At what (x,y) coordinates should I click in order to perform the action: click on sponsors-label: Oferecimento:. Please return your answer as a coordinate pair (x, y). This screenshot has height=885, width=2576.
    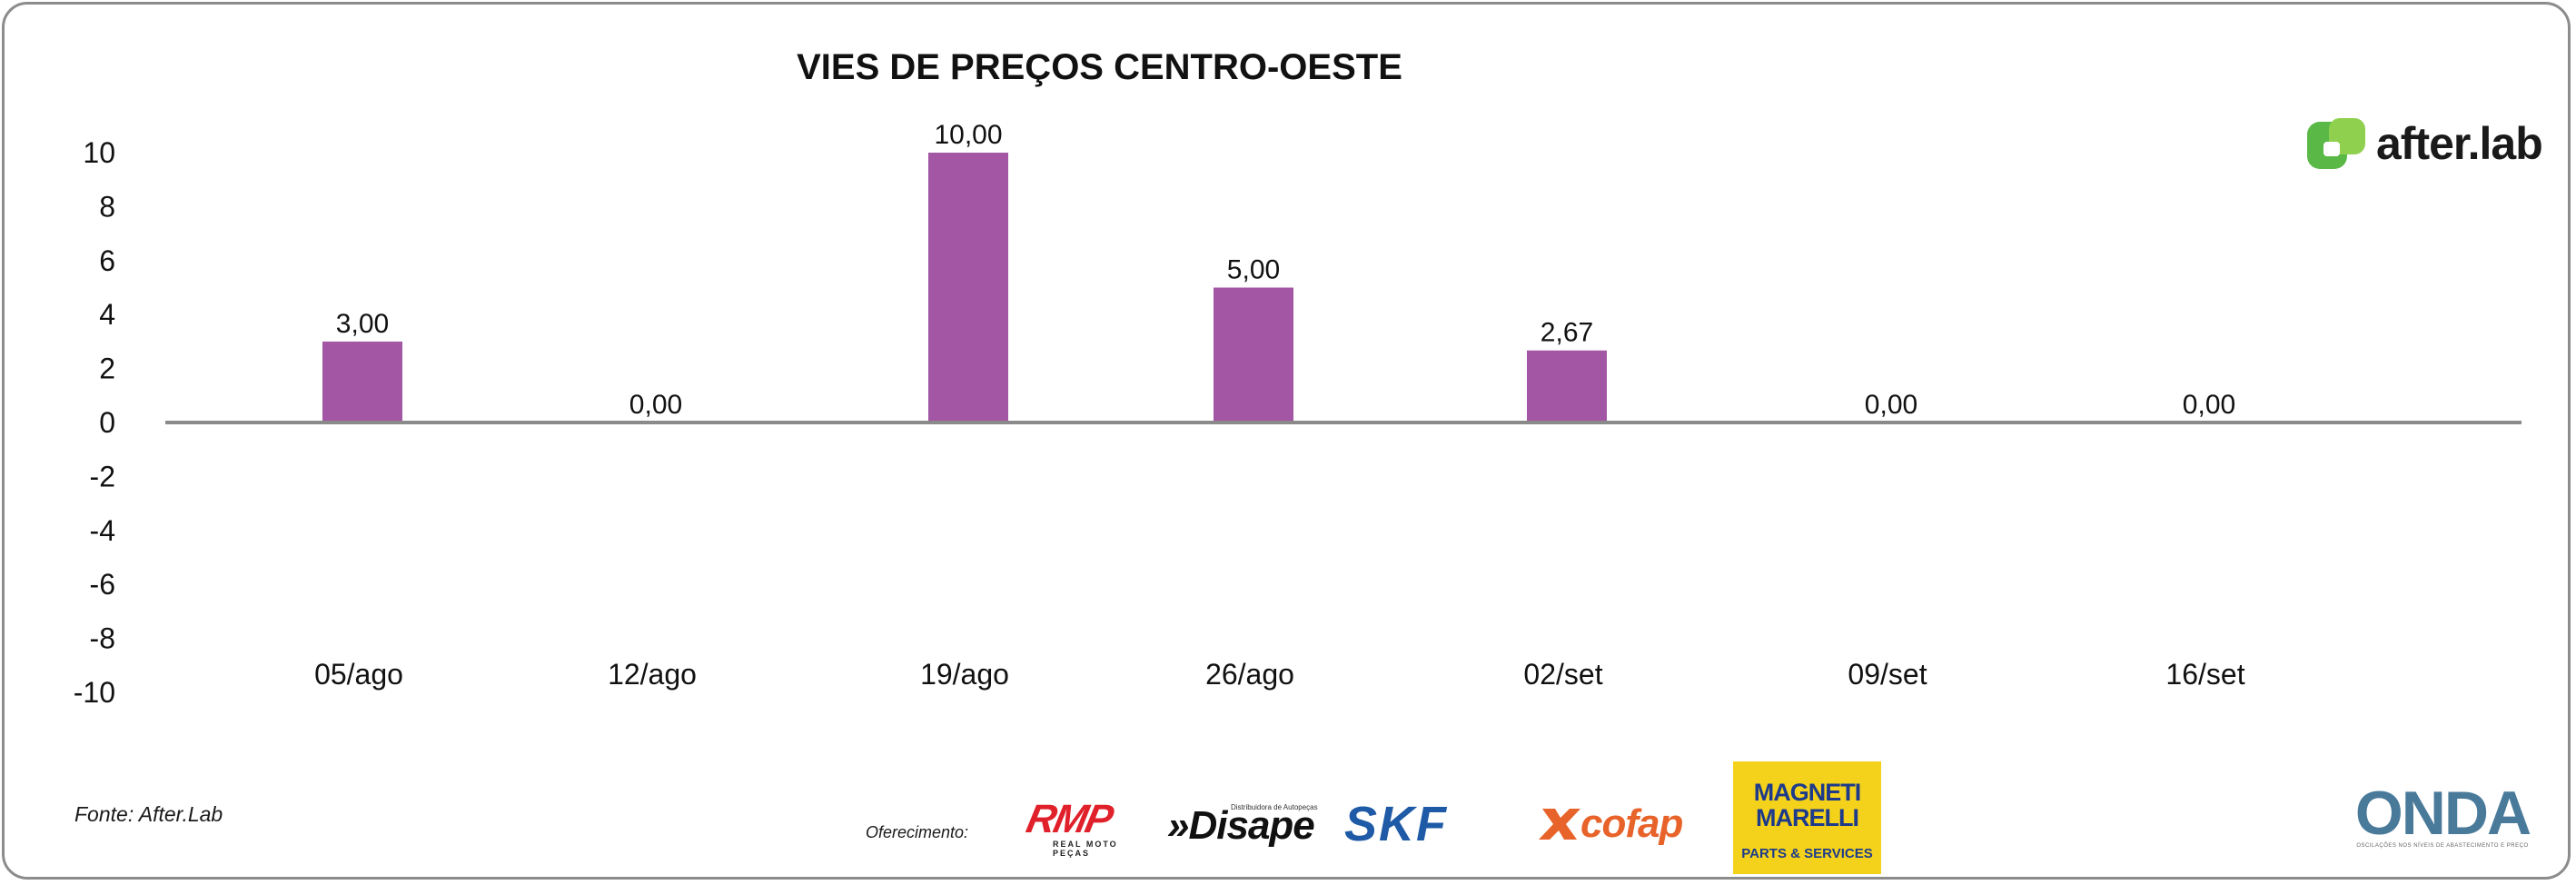
    Looking at the image, I should click on (917, 832).